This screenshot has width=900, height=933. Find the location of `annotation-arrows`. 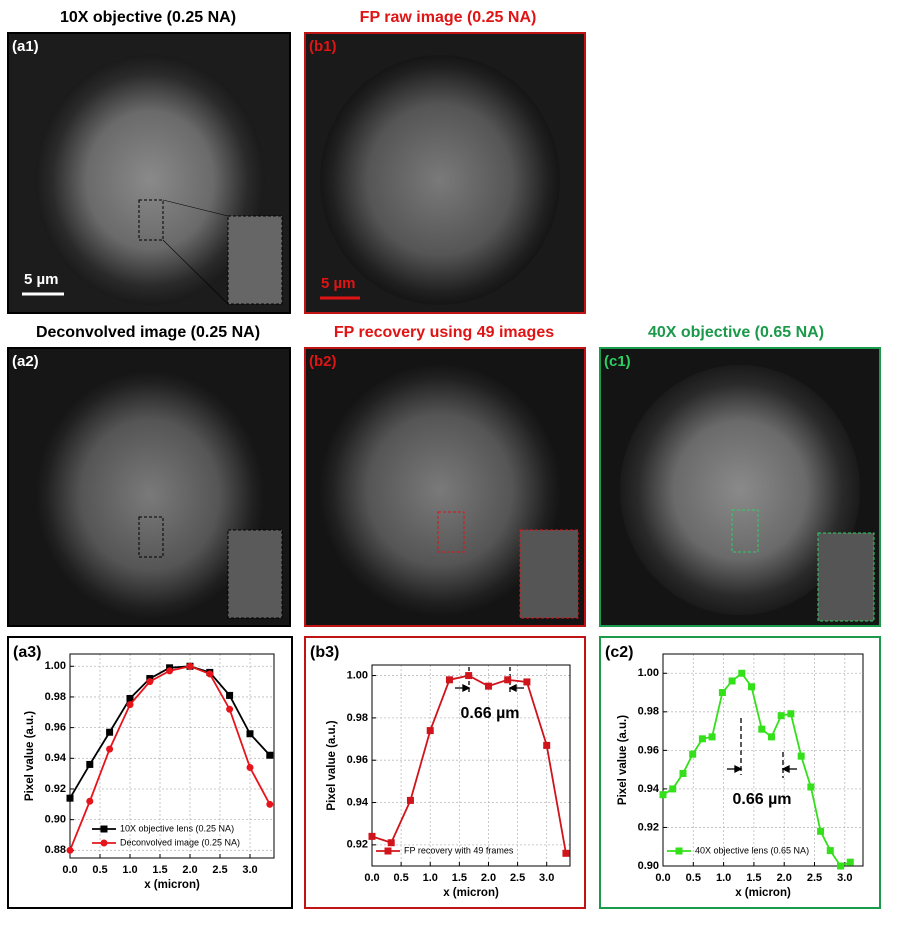

annotation-arrows is located at coordinates (626, 722).